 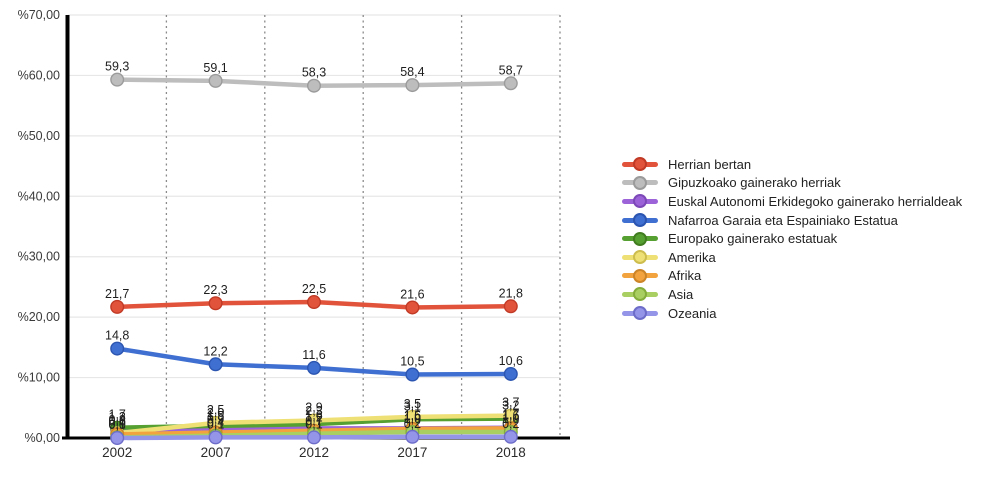 I want to click on y-axis-tick-label: %0,00, so click(x=42, y=438).